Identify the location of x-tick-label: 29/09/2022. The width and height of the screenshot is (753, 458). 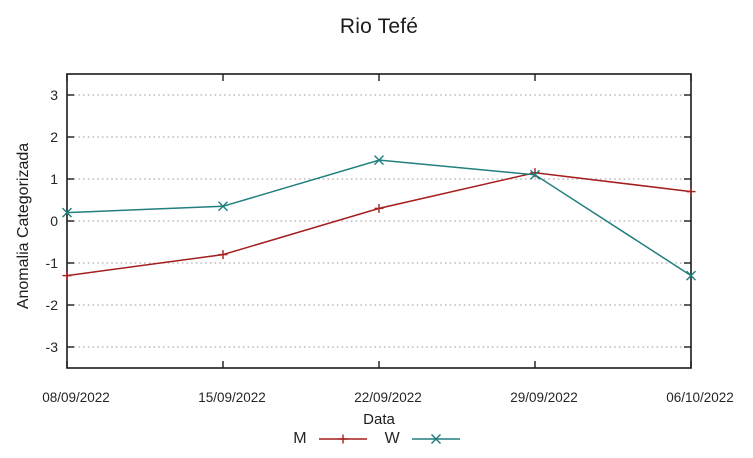
(544, 397).